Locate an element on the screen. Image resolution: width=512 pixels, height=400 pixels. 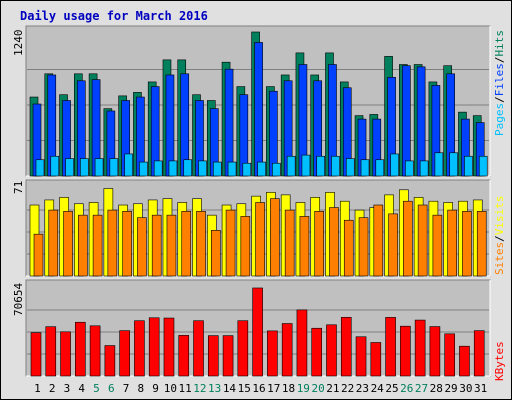
day-label: 17 is located at coordinates (273, 388).